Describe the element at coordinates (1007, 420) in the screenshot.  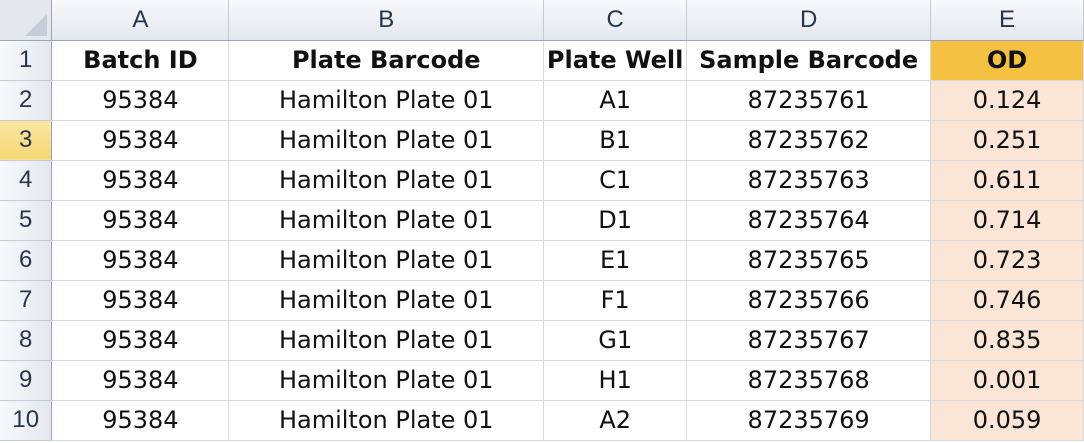
I see `cell-od: 0.059` at that location.